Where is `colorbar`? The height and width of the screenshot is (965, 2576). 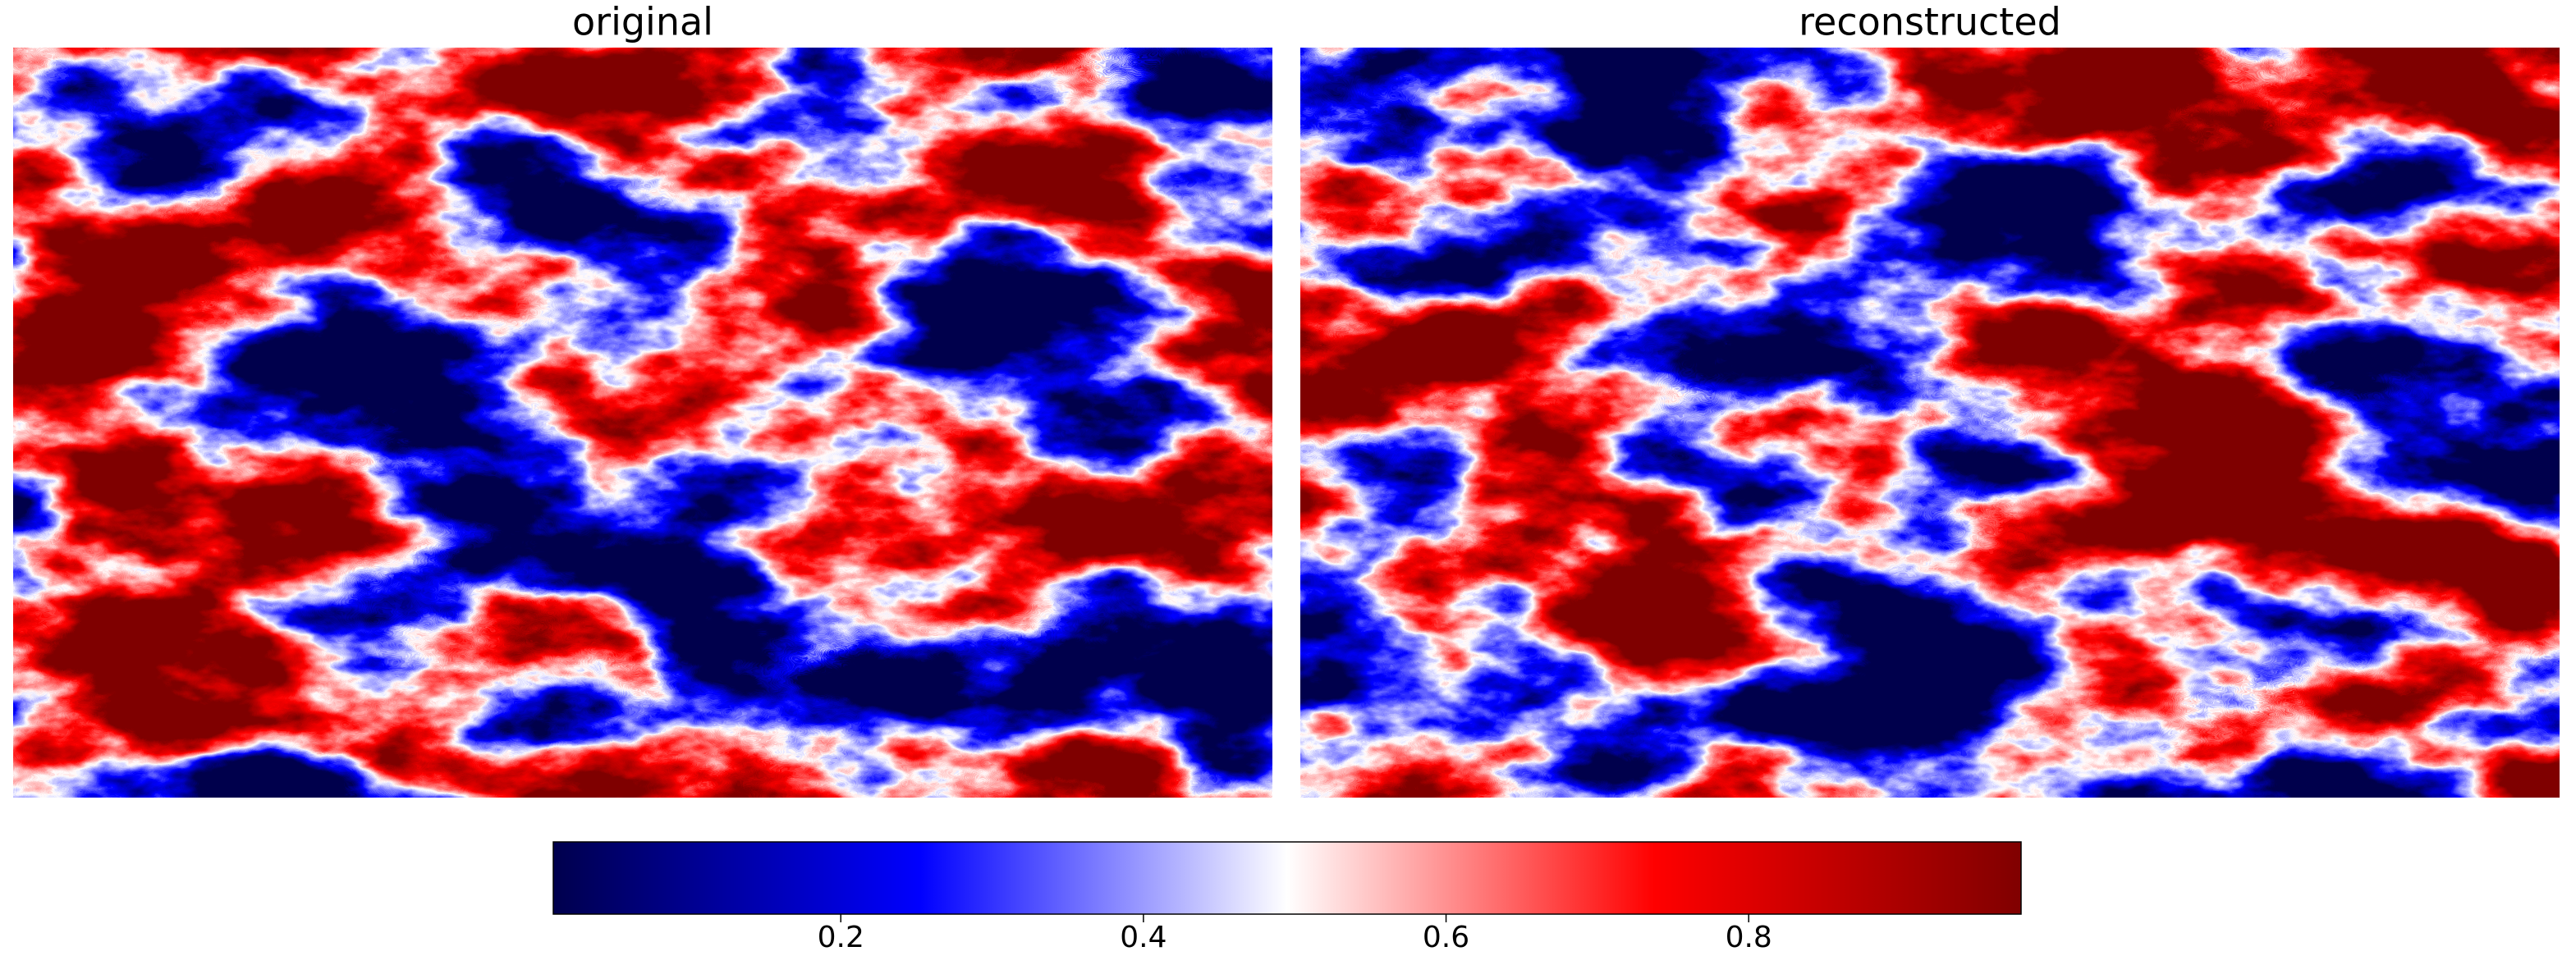 colorbar is located at coordinates (1287, 878).